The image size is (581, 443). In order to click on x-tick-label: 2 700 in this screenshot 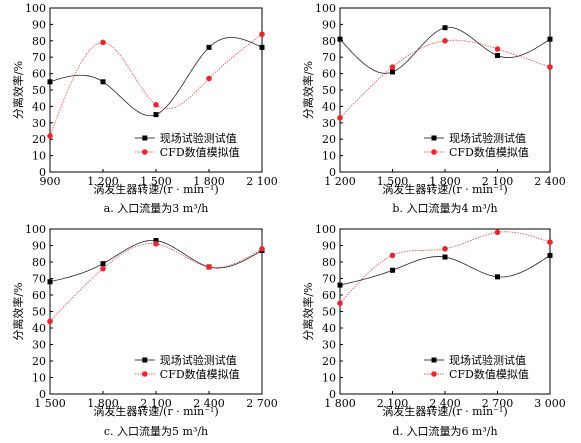, I will do `click(498, 403)`.